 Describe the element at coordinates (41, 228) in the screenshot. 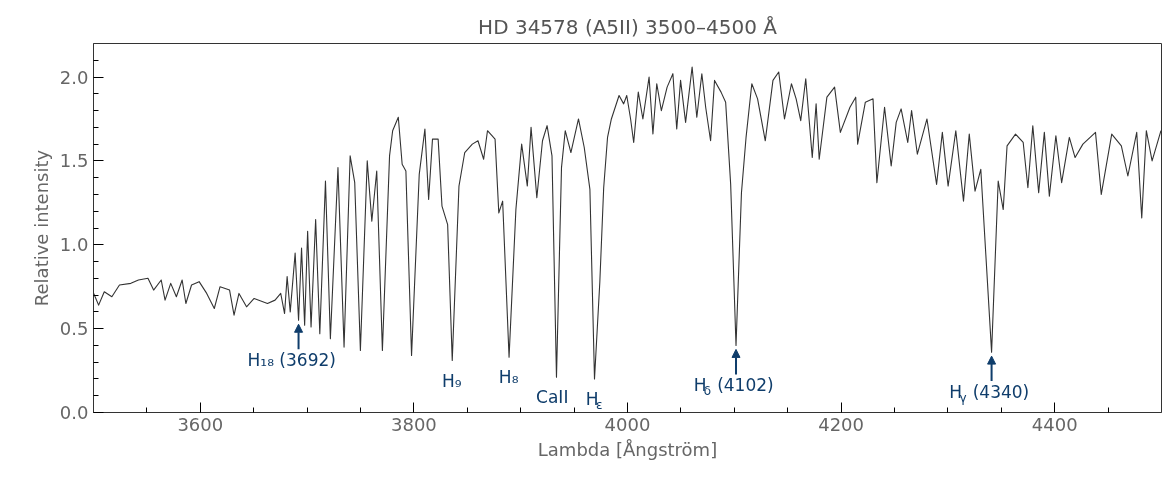

I see `y-axis-title: Relative intensity` at that location.